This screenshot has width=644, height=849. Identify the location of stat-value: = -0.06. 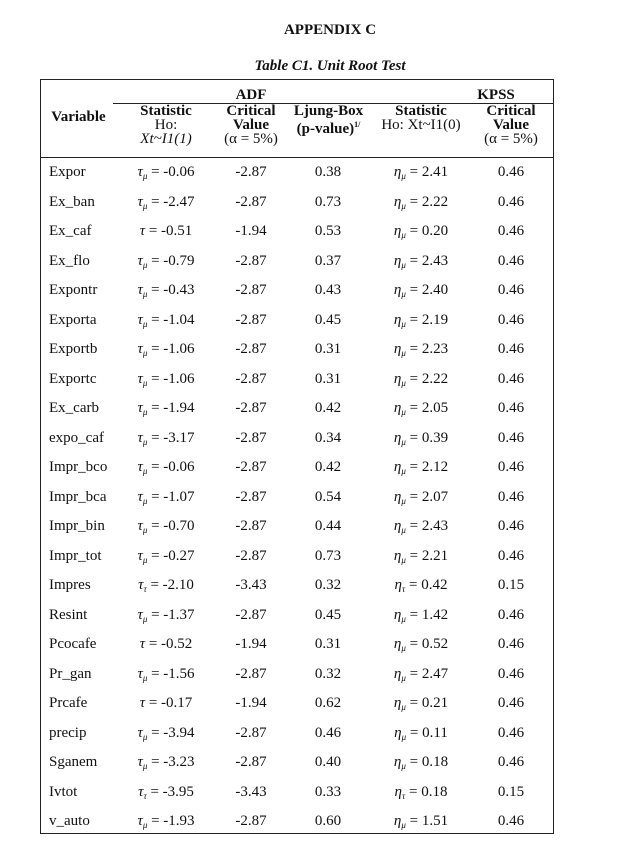
(173, 467).